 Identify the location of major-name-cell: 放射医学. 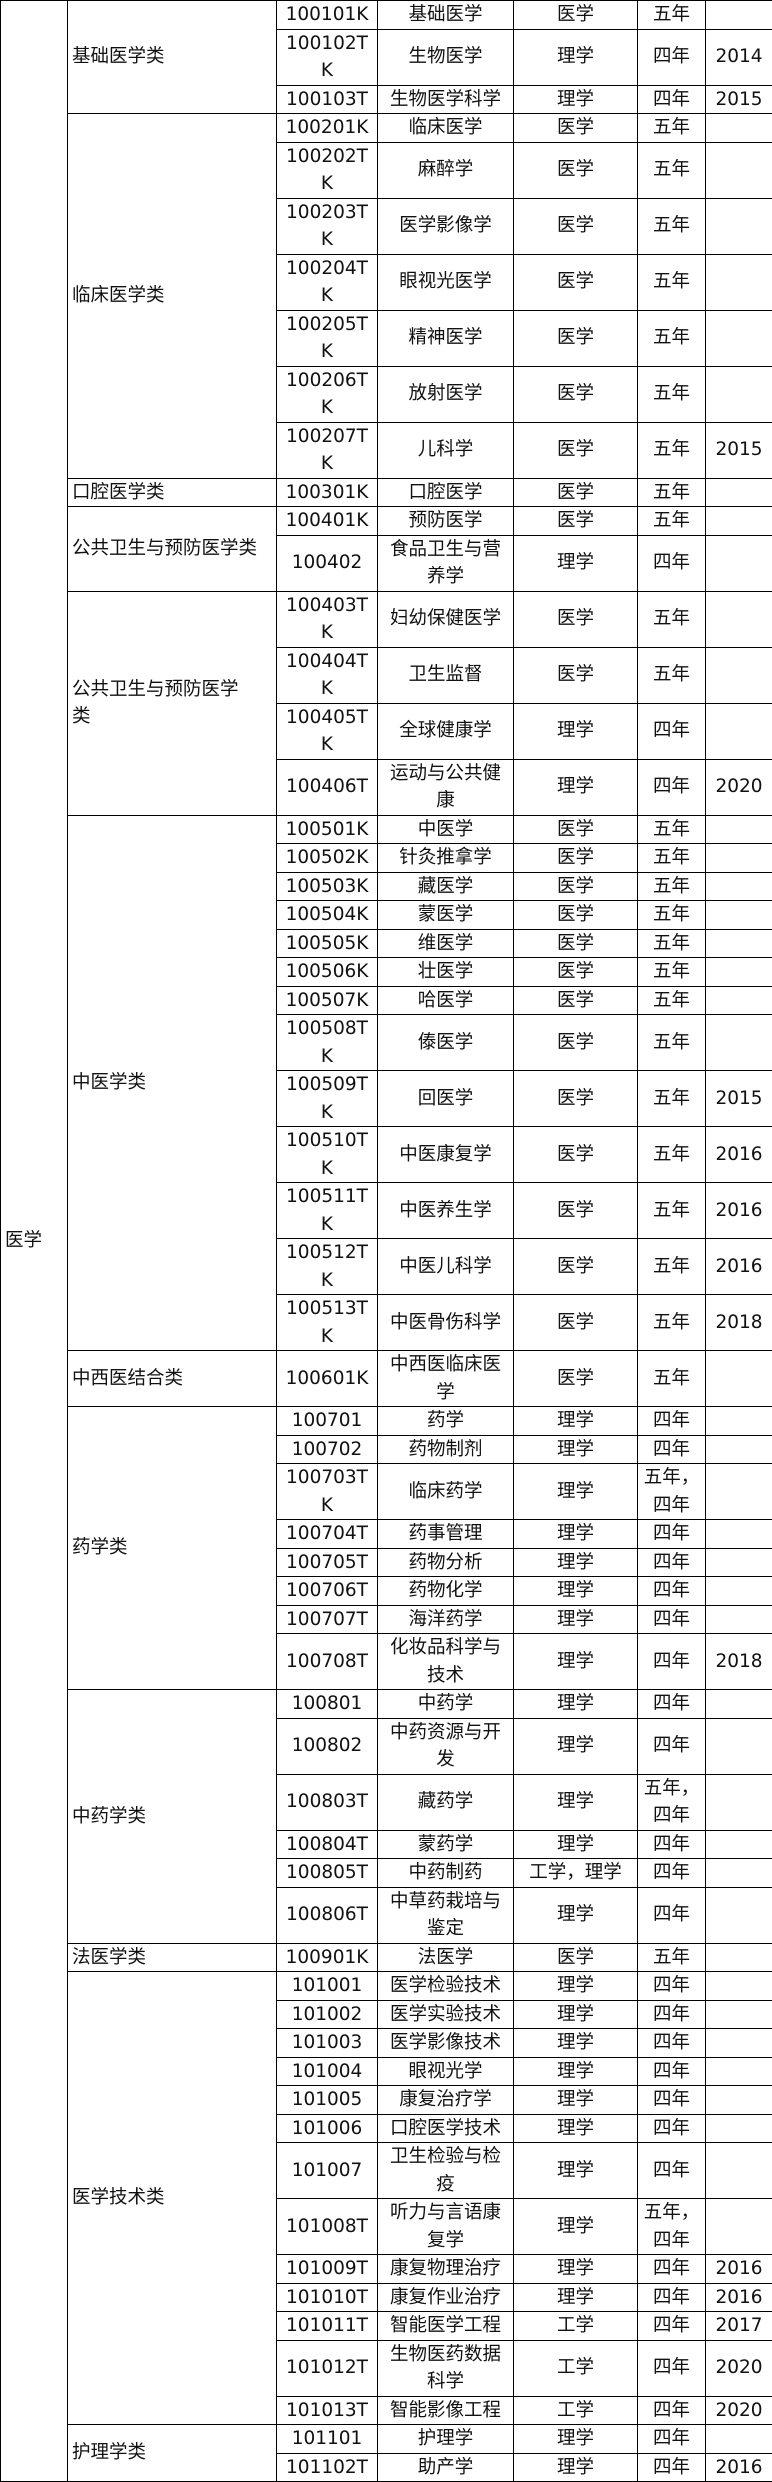
(446, 394).